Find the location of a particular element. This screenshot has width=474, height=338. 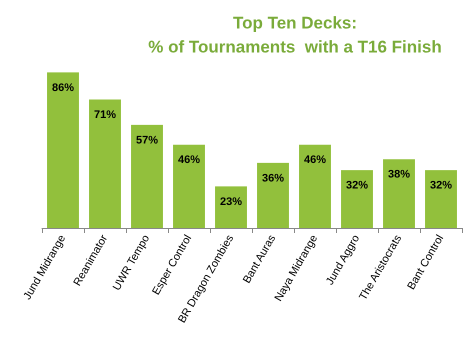

data-label: 36% is located at coordinates (273, 178).